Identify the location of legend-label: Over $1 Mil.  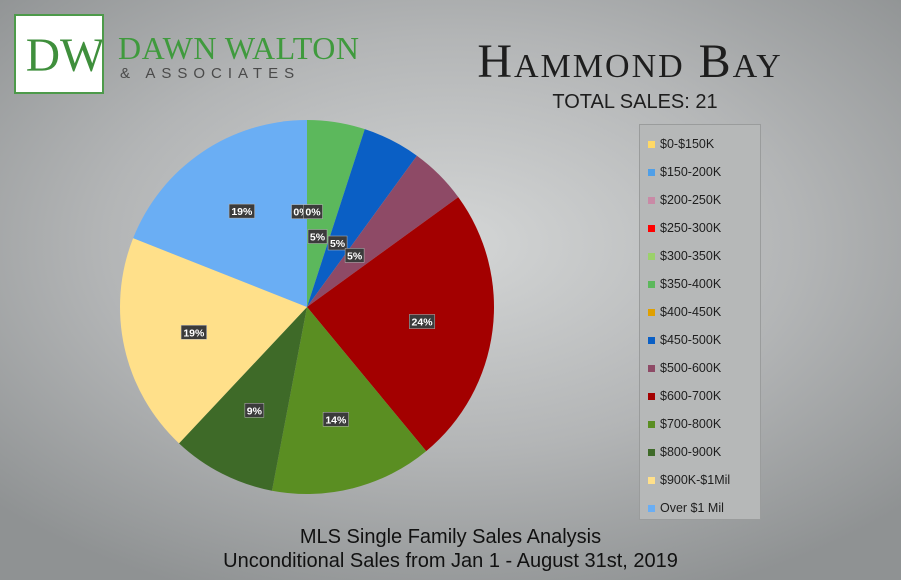
(692, 508).